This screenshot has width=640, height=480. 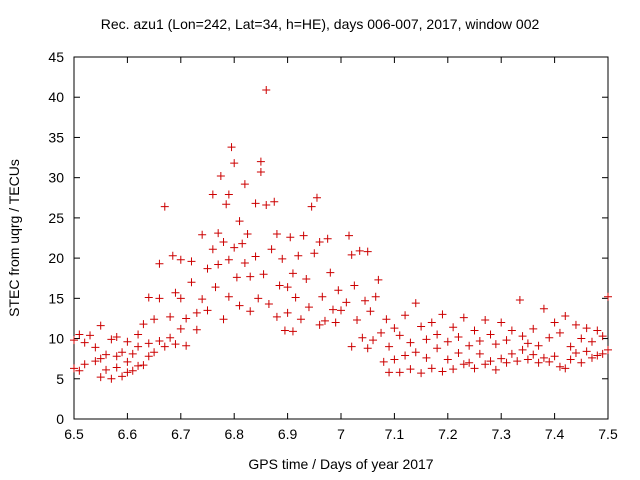 I want to click on x-axis-label: GPS time / Days of year 2017, so click(x=341, y=464).